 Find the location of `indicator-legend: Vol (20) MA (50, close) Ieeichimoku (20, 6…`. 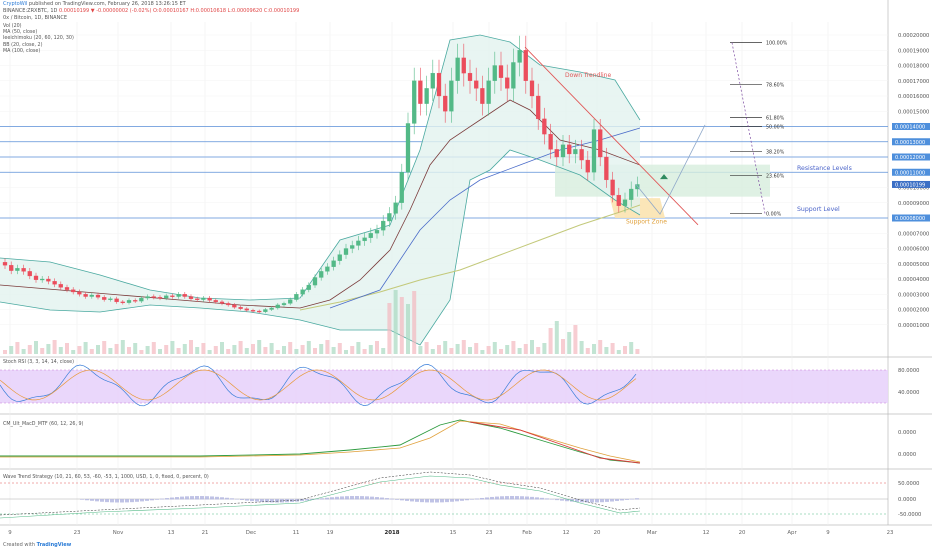

indicator-legend: Vol (20) MA (50, close) Ieeichimoku (20, 6… is located at coordinates (38, 39).